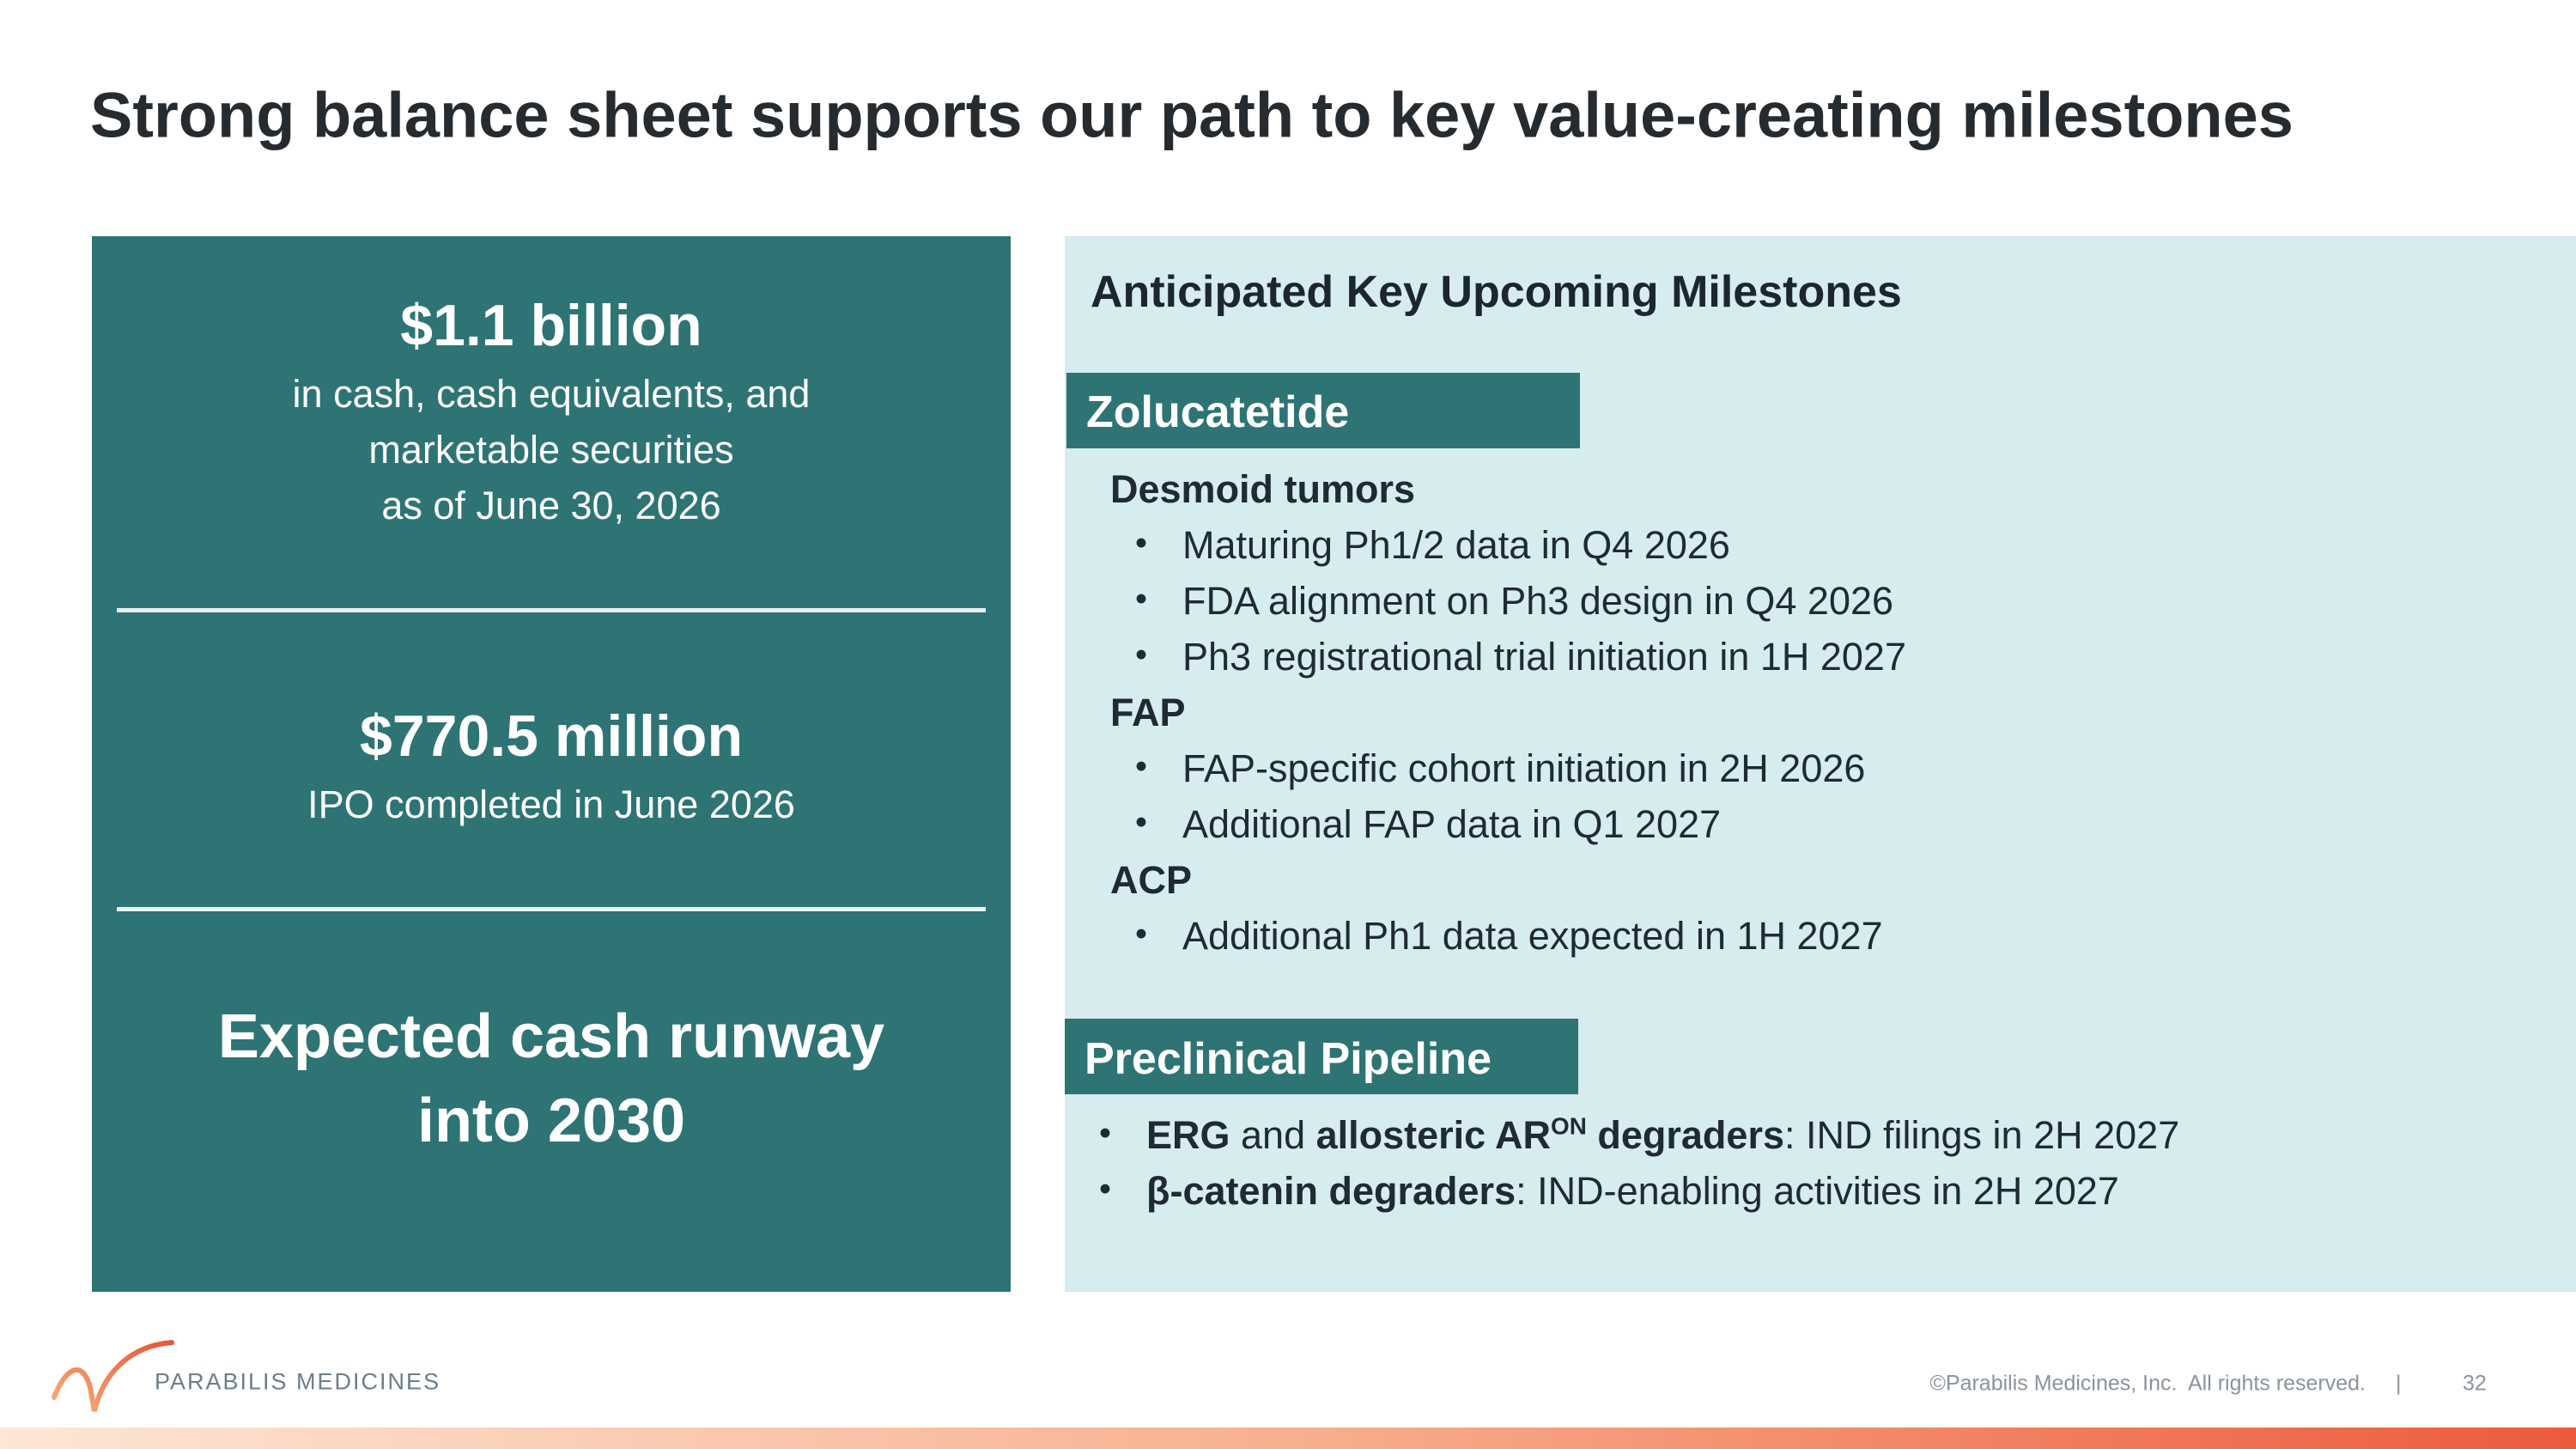 The height and width of the screenshot is (1449, 2576). What do you see at coordinates (551, 804) in the screenshot?
I see `ipo-note: IPO completed in June 2026` at bounding box center [551, 804].